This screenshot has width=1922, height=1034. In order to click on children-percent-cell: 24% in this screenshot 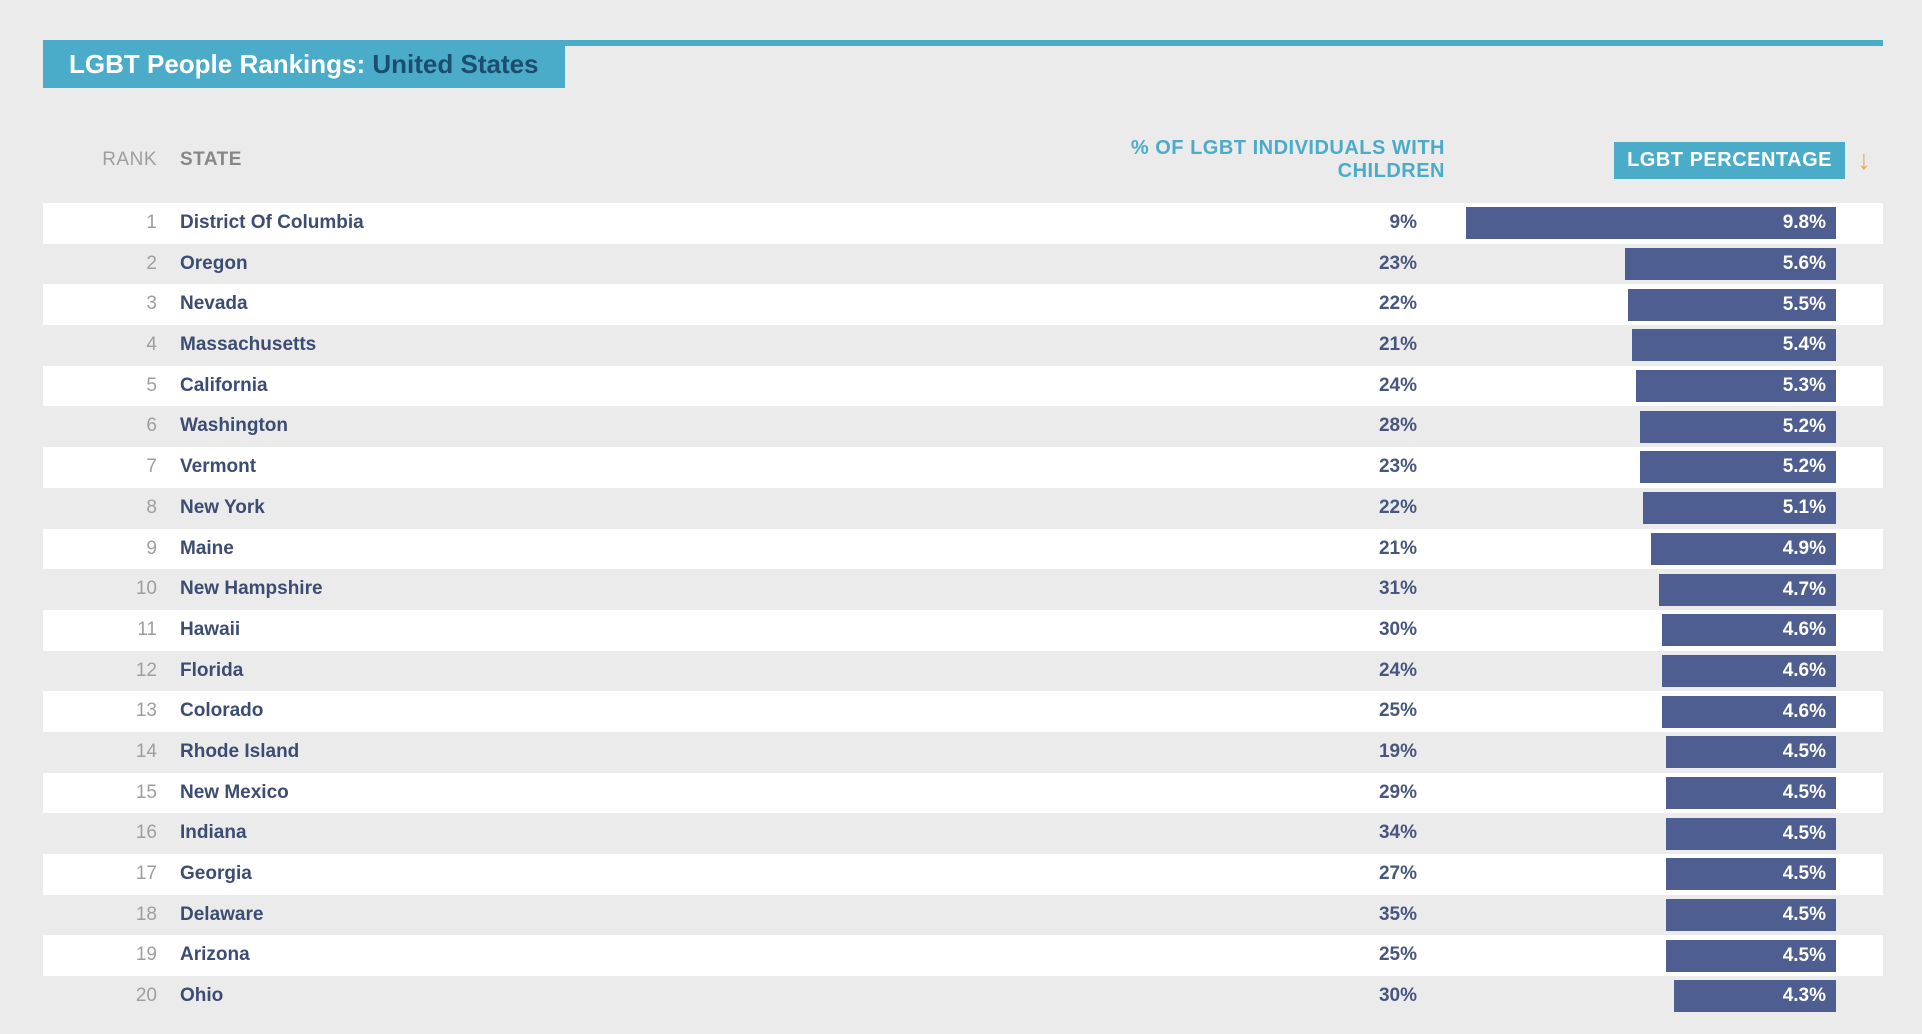, I will do `click(1397, 385)`.